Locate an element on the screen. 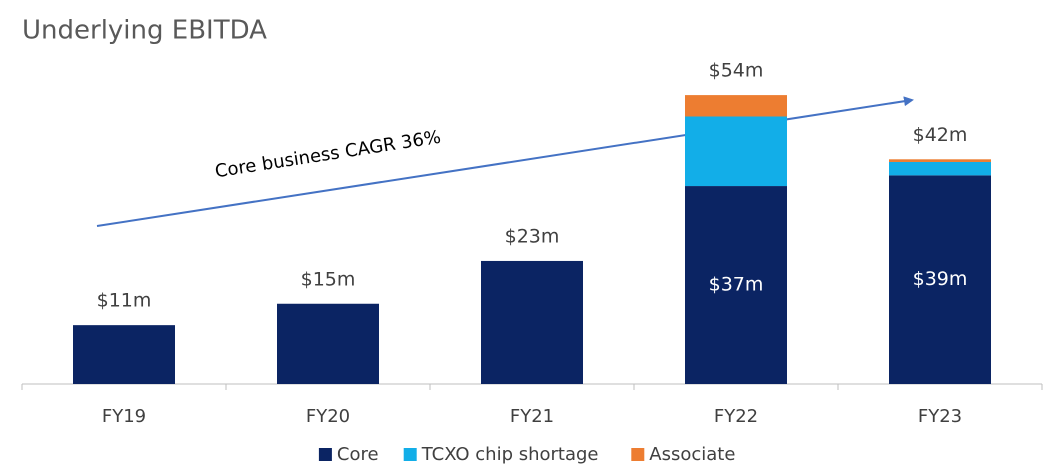  data-label: $15m is located at coordinates (328, 279).